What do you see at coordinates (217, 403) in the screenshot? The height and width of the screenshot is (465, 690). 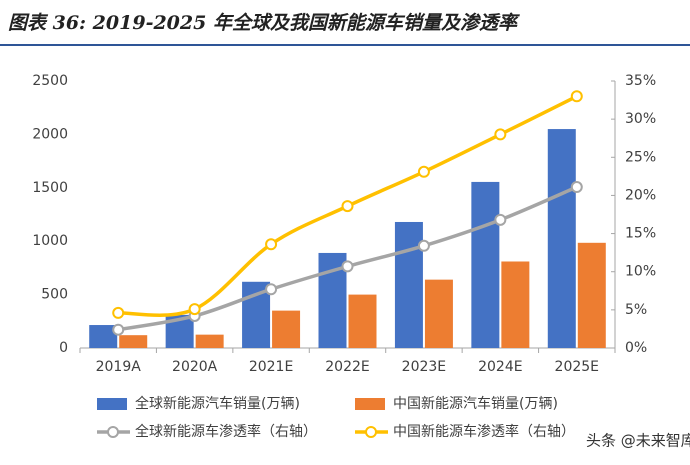 I see `legend-label: 全球新能源汽车销量(万辆)` at bounding box center [217, 403].